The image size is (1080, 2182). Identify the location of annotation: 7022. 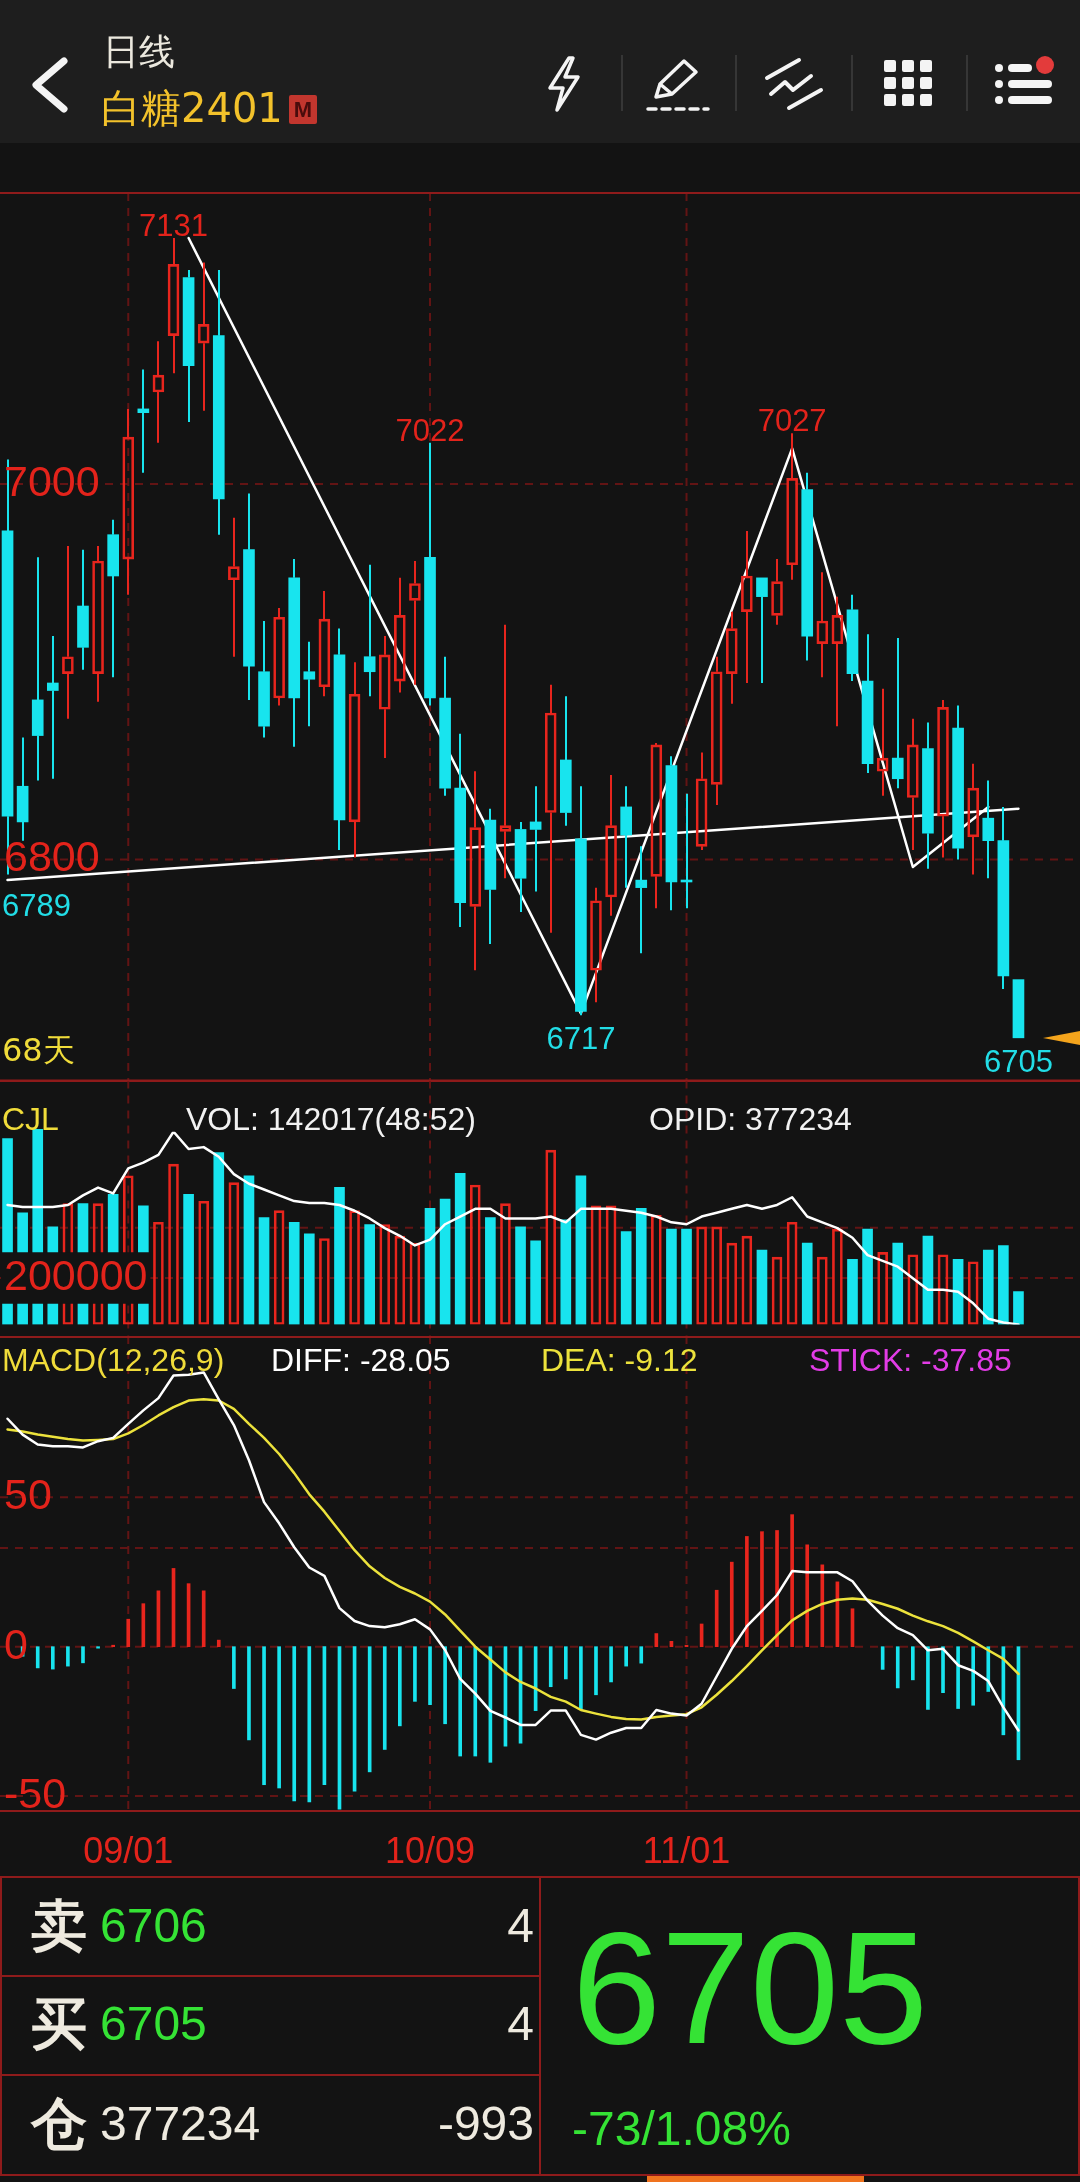
(430, 430).